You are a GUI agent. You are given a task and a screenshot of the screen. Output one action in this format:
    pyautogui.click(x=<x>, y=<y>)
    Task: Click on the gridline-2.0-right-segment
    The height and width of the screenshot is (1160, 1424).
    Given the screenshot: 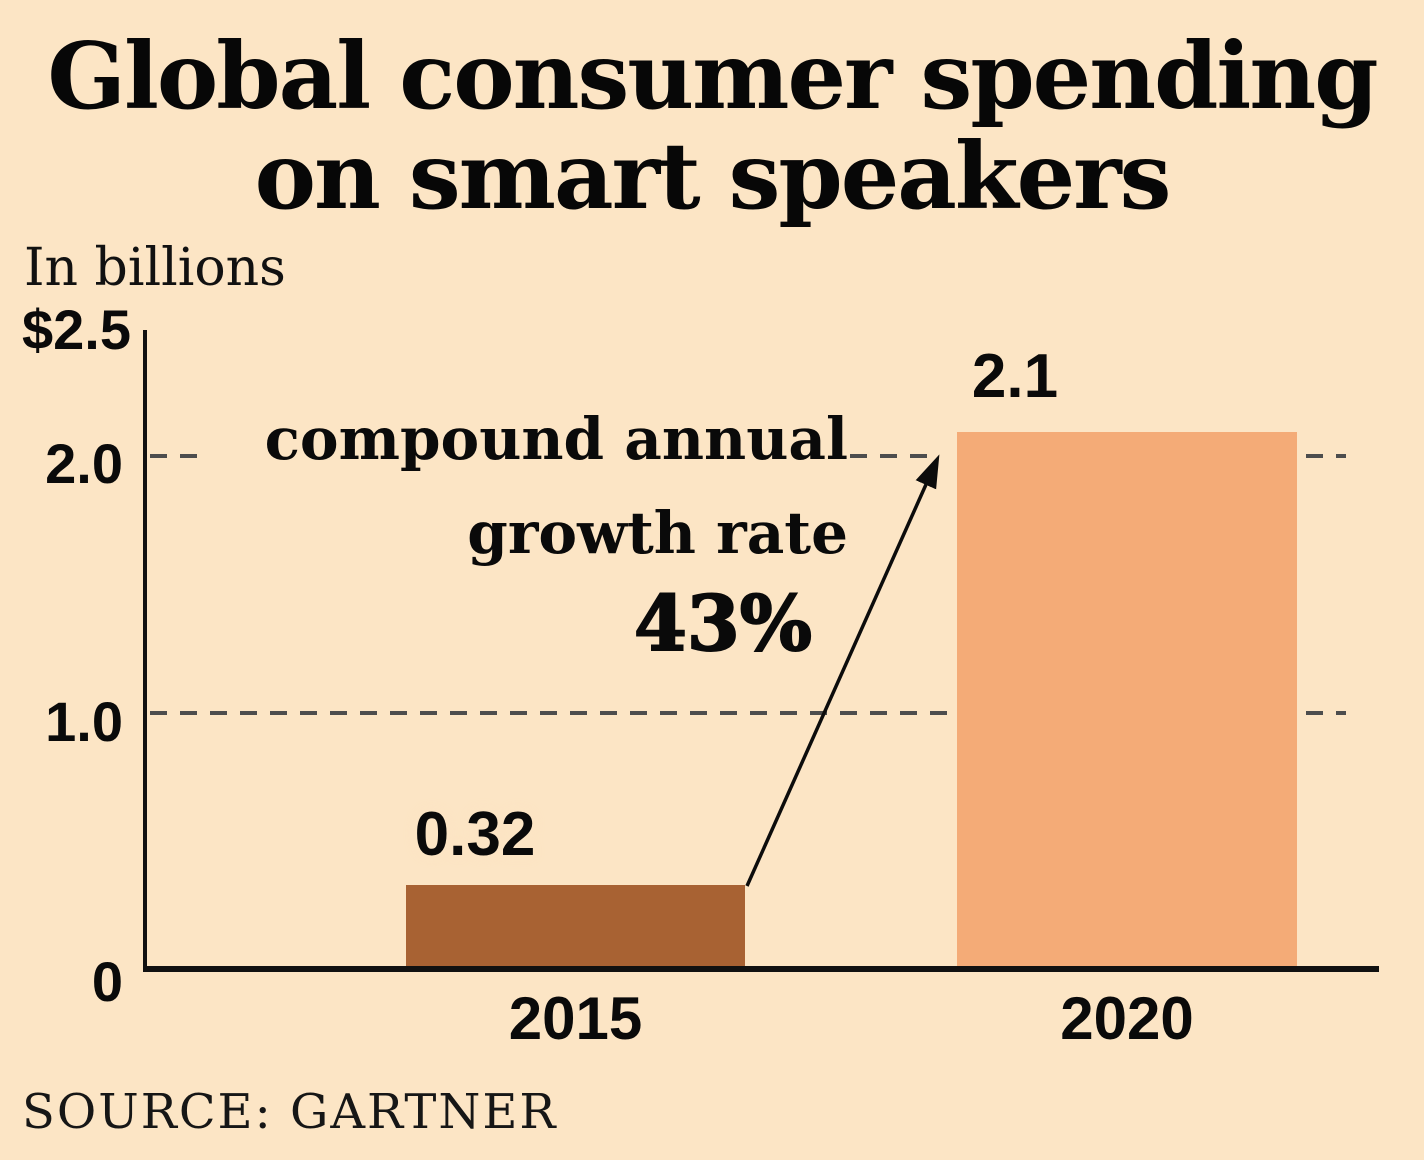 What is the action you would take?
    pyautogui.click(x=1326, y=456)
    